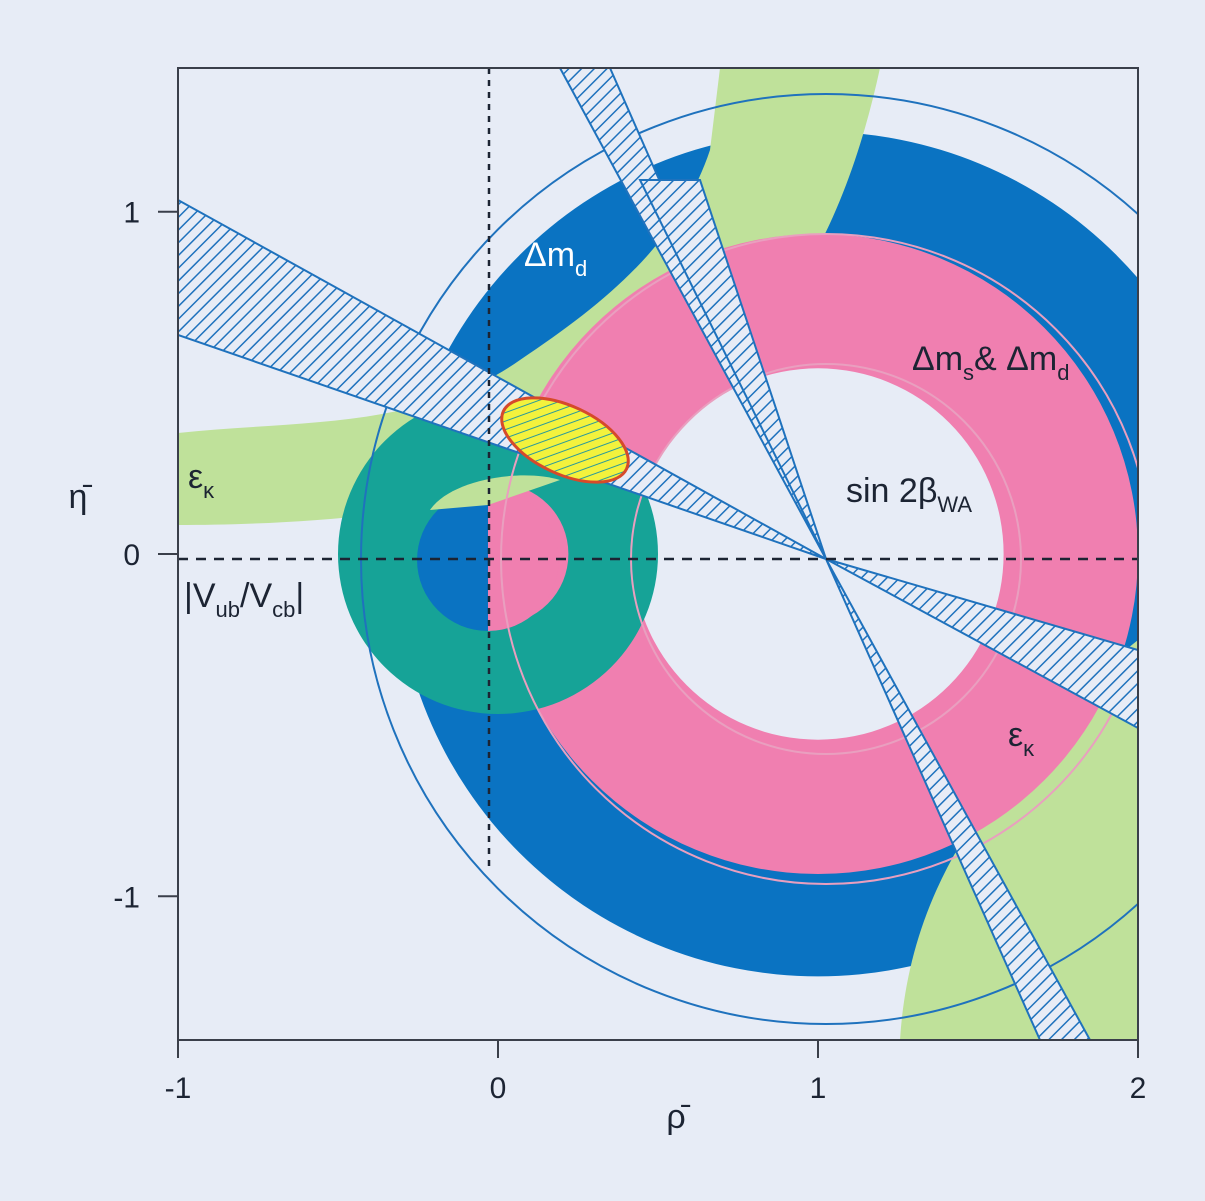  Describe the element at coordinates (1138, 1088) in the screenshot. I see `x-tick-label: 2` at that location.